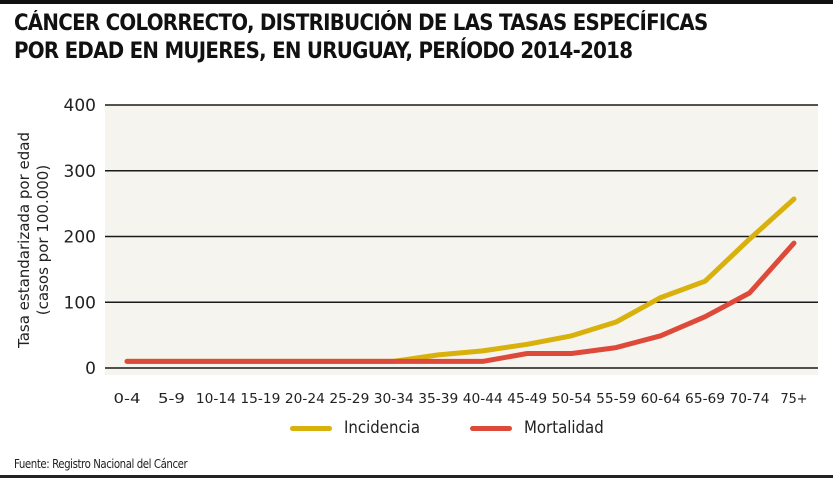 This screenshot has height=478, width=833. I want to click on legend-swatch-mortalidad, so click(491, 428).